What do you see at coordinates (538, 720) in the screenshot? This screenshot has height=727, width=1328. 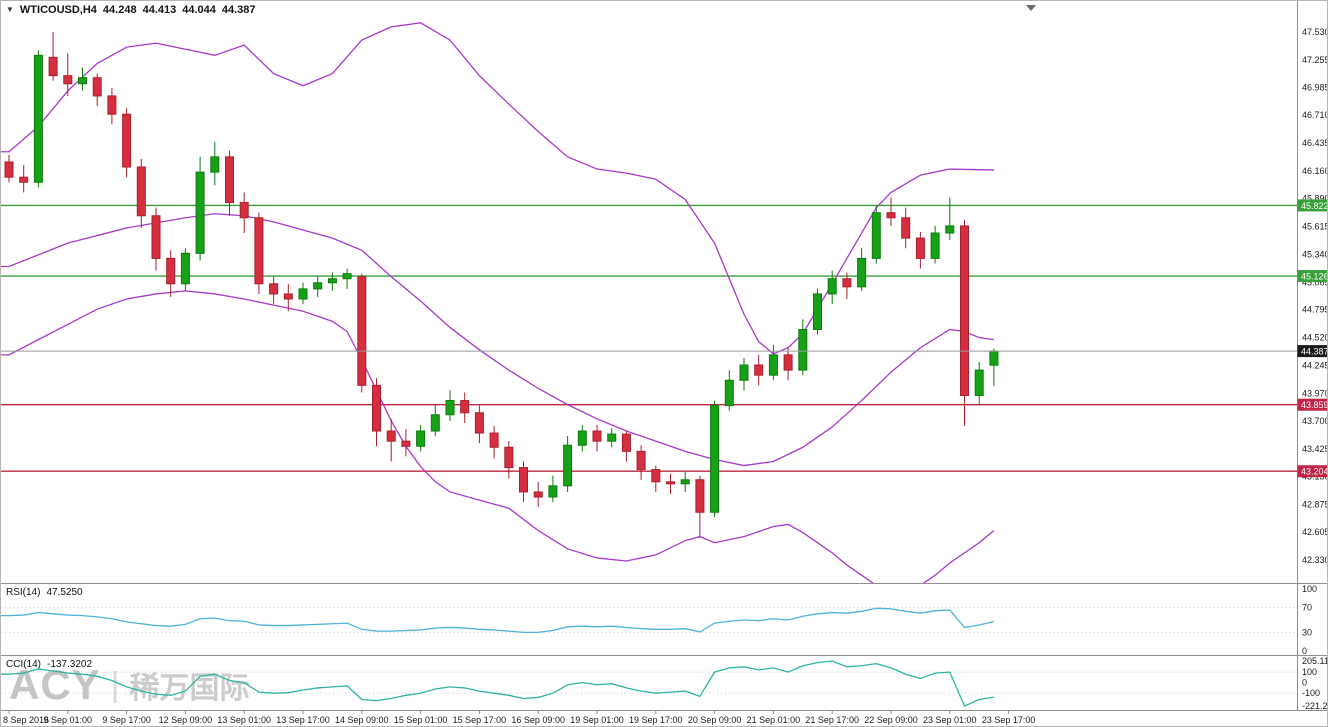 I see `time-axis-label: 16 Sep 09:00` at bounding box center [538, 720].